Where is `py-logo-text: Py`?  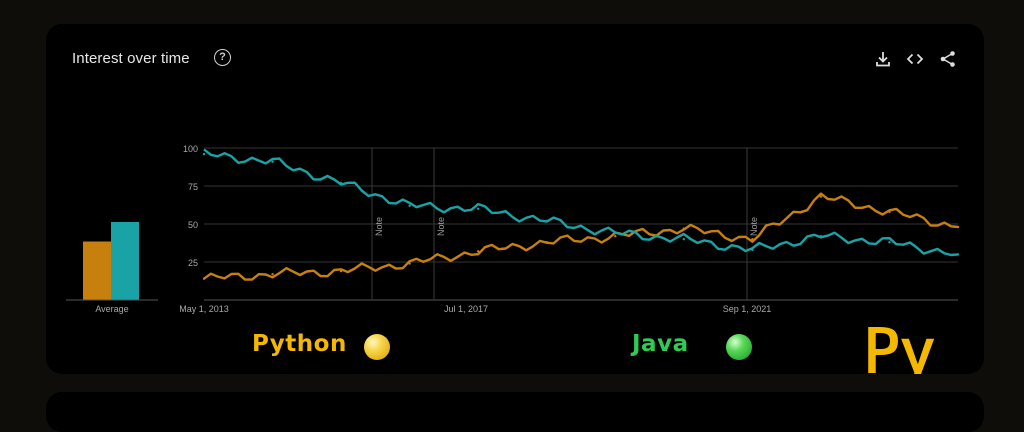 py-logo-text: Py is located at coordinates (899, 347).